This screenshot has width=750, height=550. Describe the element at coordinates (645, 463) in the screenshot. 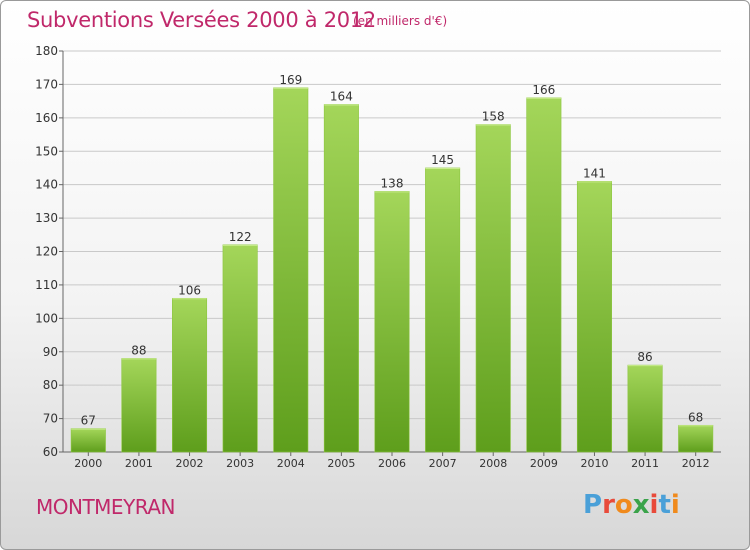

I see `x-tick-label: 2011` at that location.